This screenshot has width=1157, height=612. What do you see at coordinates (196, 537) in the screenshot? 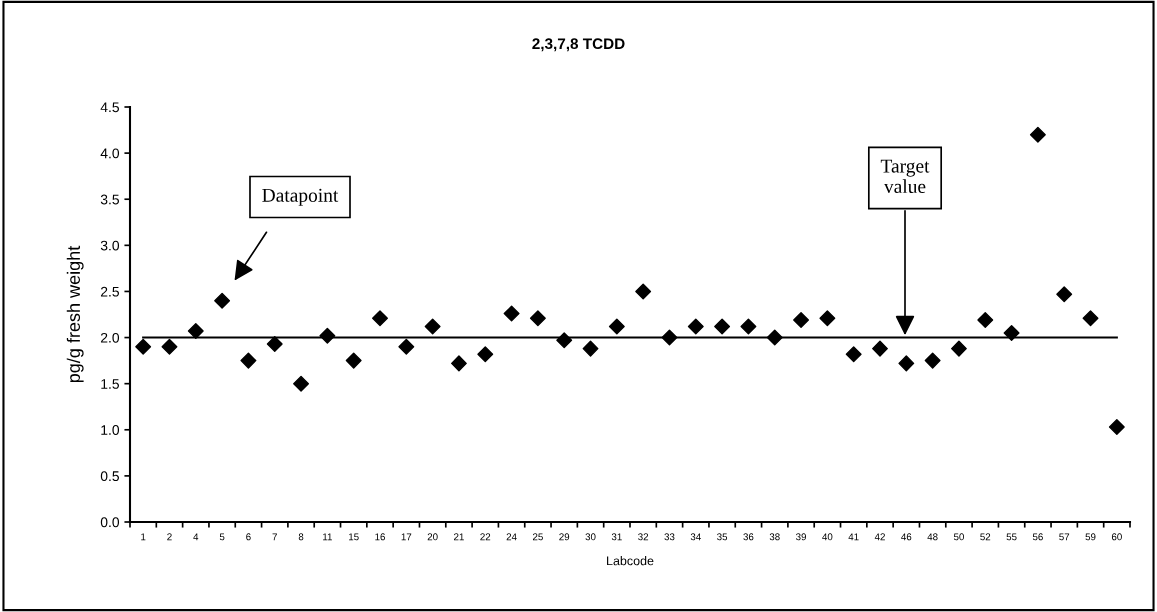
I see `x-tick-label: 4` at bounding box center [196, 537].